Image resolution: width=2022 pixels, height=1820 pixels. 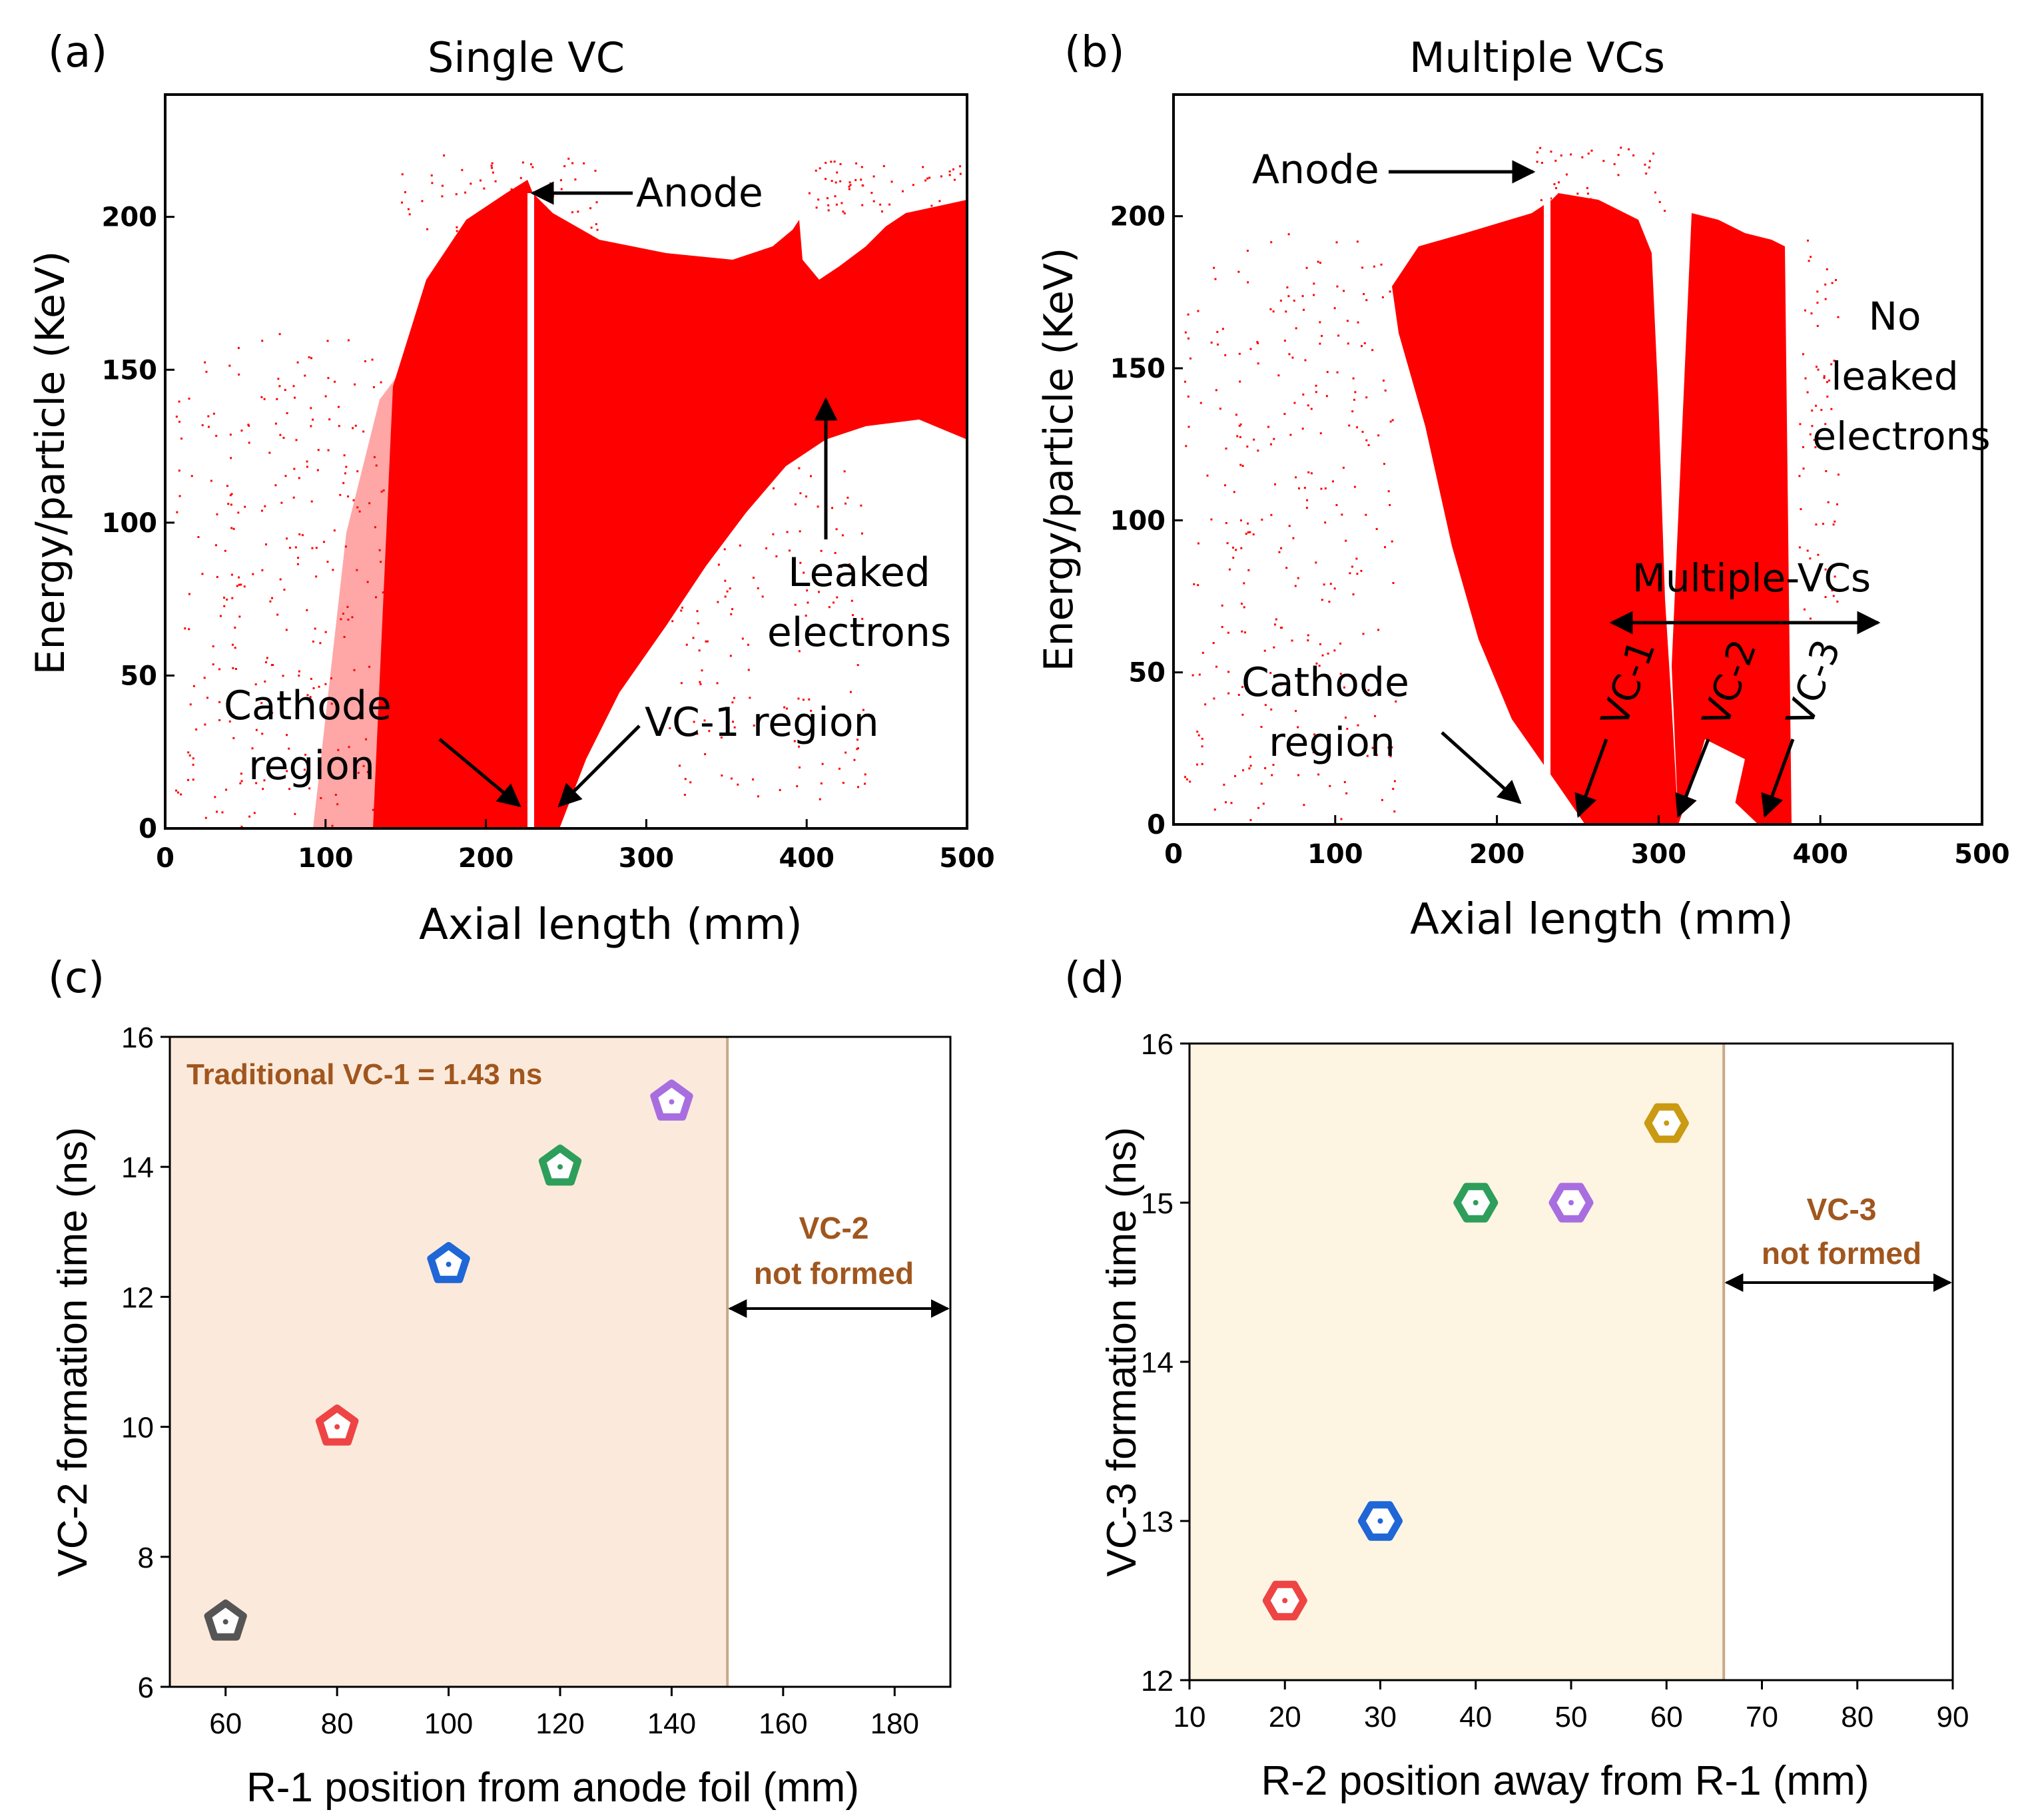 What do you see at coordinates (1895, 376) in the screenshot?
I see `label-no-2-b: leaked` at bounding box center [1895, 376].